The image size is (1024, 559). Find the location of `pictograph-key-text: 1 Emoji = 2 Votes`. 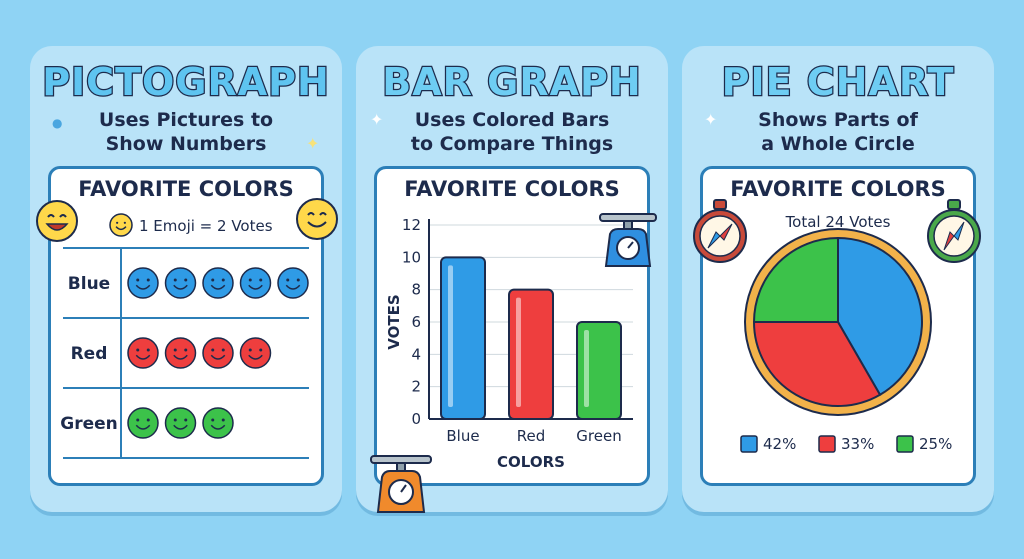

pictograph-key-text: 1 Emoji = 2 Votes is located at coordinates (206, 226).